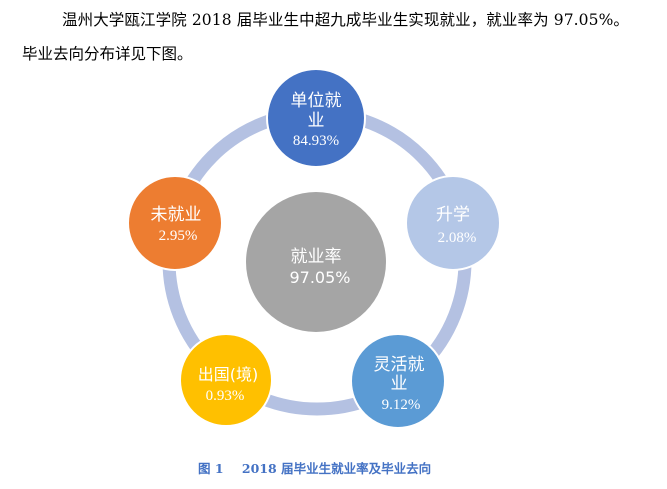 The image size is (667, 489). I want to click on center-label: 就业率, so click(316, 257).